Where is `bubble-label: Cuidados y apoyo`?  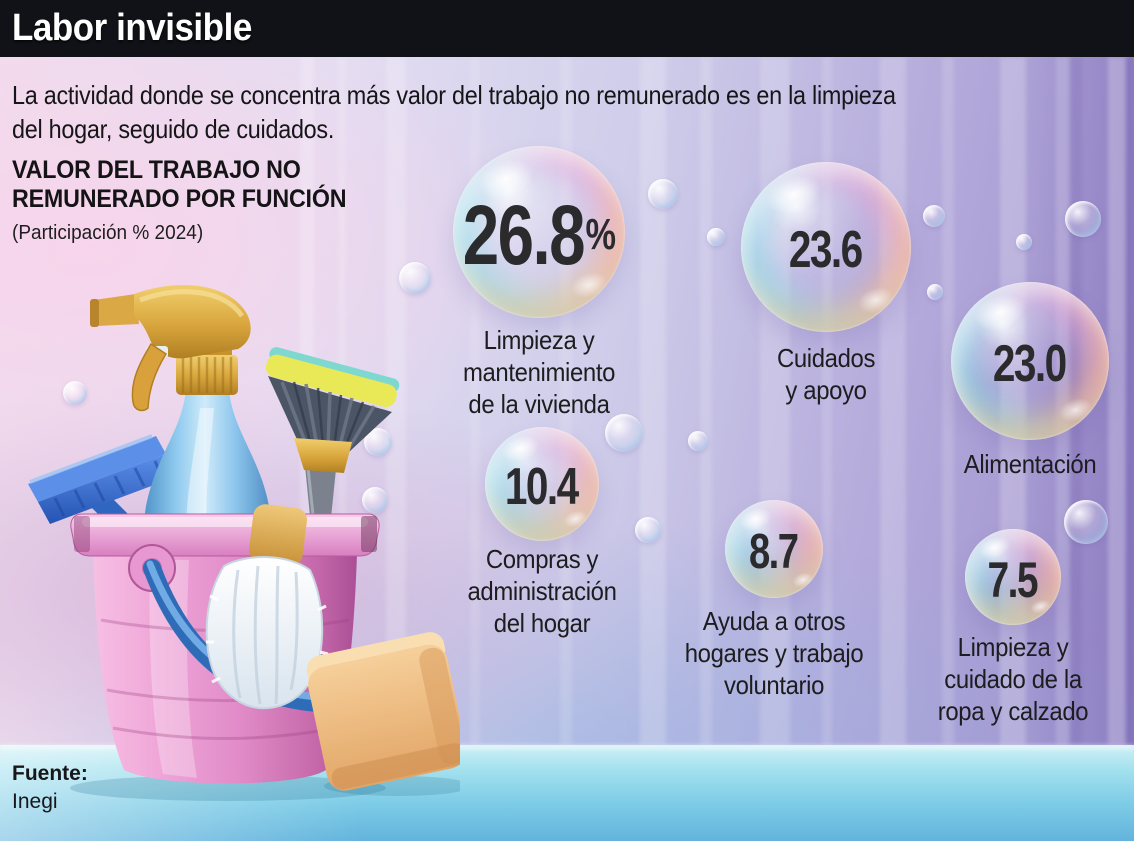
bubble-label: Cuidados y apoyo is located at coordinates (826, 374).